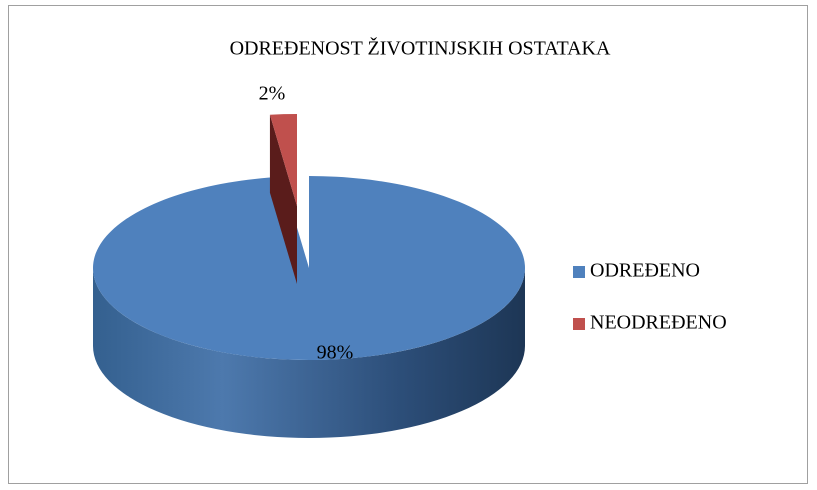 This screenshot has height=490, width=817. I want to click on legend-label: NEODREĐENO, so click(658, 323).